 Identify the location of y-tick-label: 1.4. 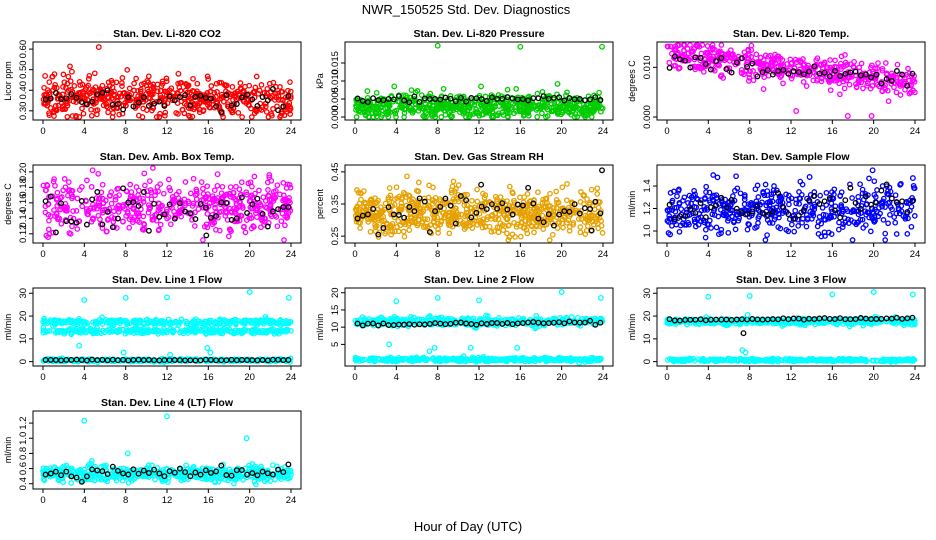
(647, 185).